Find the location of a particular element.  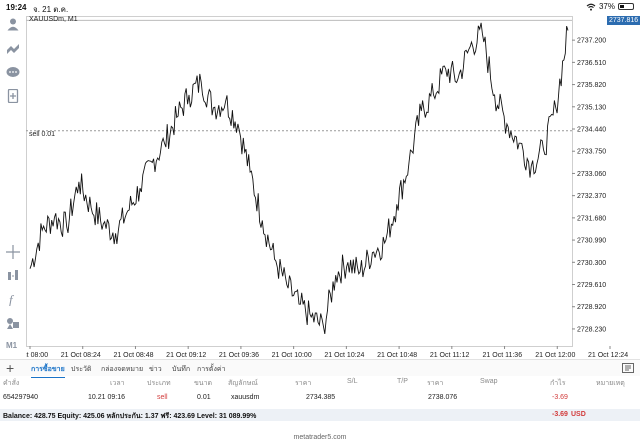

y-tick-label: 2730.990 is located at coordinates (591, 241).